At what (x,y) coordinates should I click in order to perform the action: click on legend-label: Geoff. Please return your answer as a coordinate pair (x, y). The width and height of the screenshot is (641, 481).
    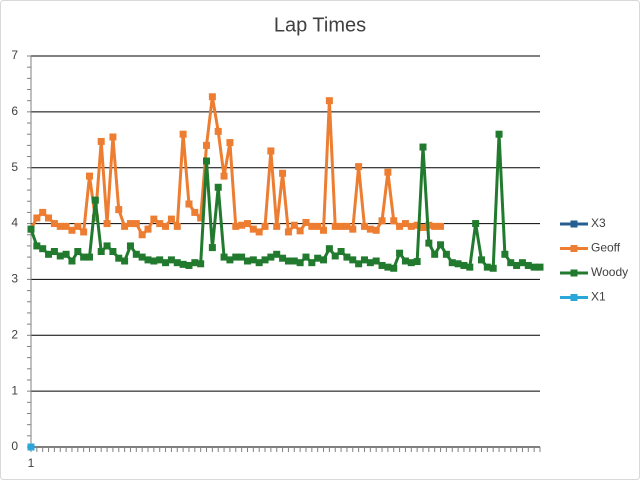
    Looking at the image, I should click on (606, 248).